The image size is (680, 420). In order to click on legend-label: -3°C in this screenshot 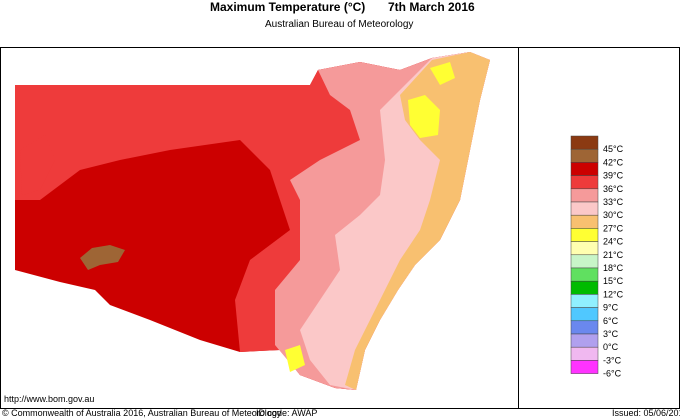, I will do `click(612, 360)`.